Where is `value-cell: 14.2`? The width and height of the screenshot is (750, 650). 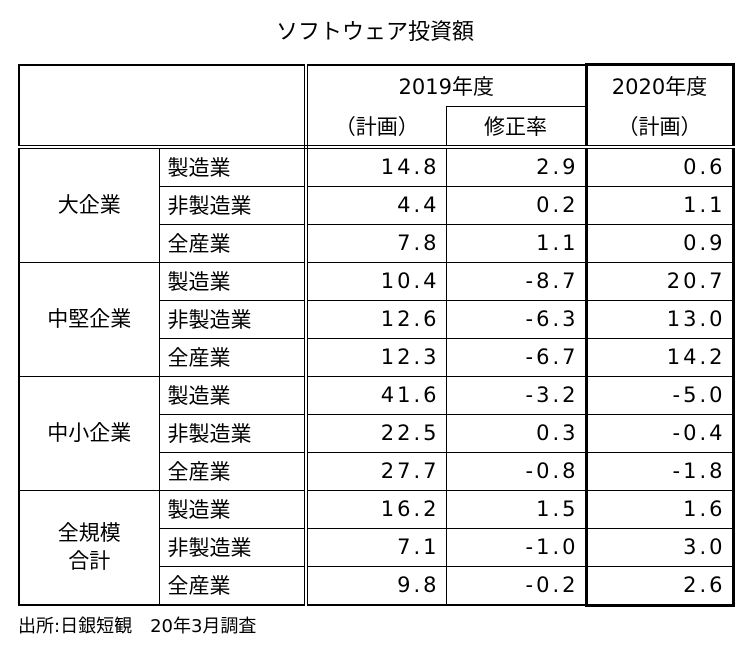
value-cell: 14.2 is located at coordinates (659, 357).